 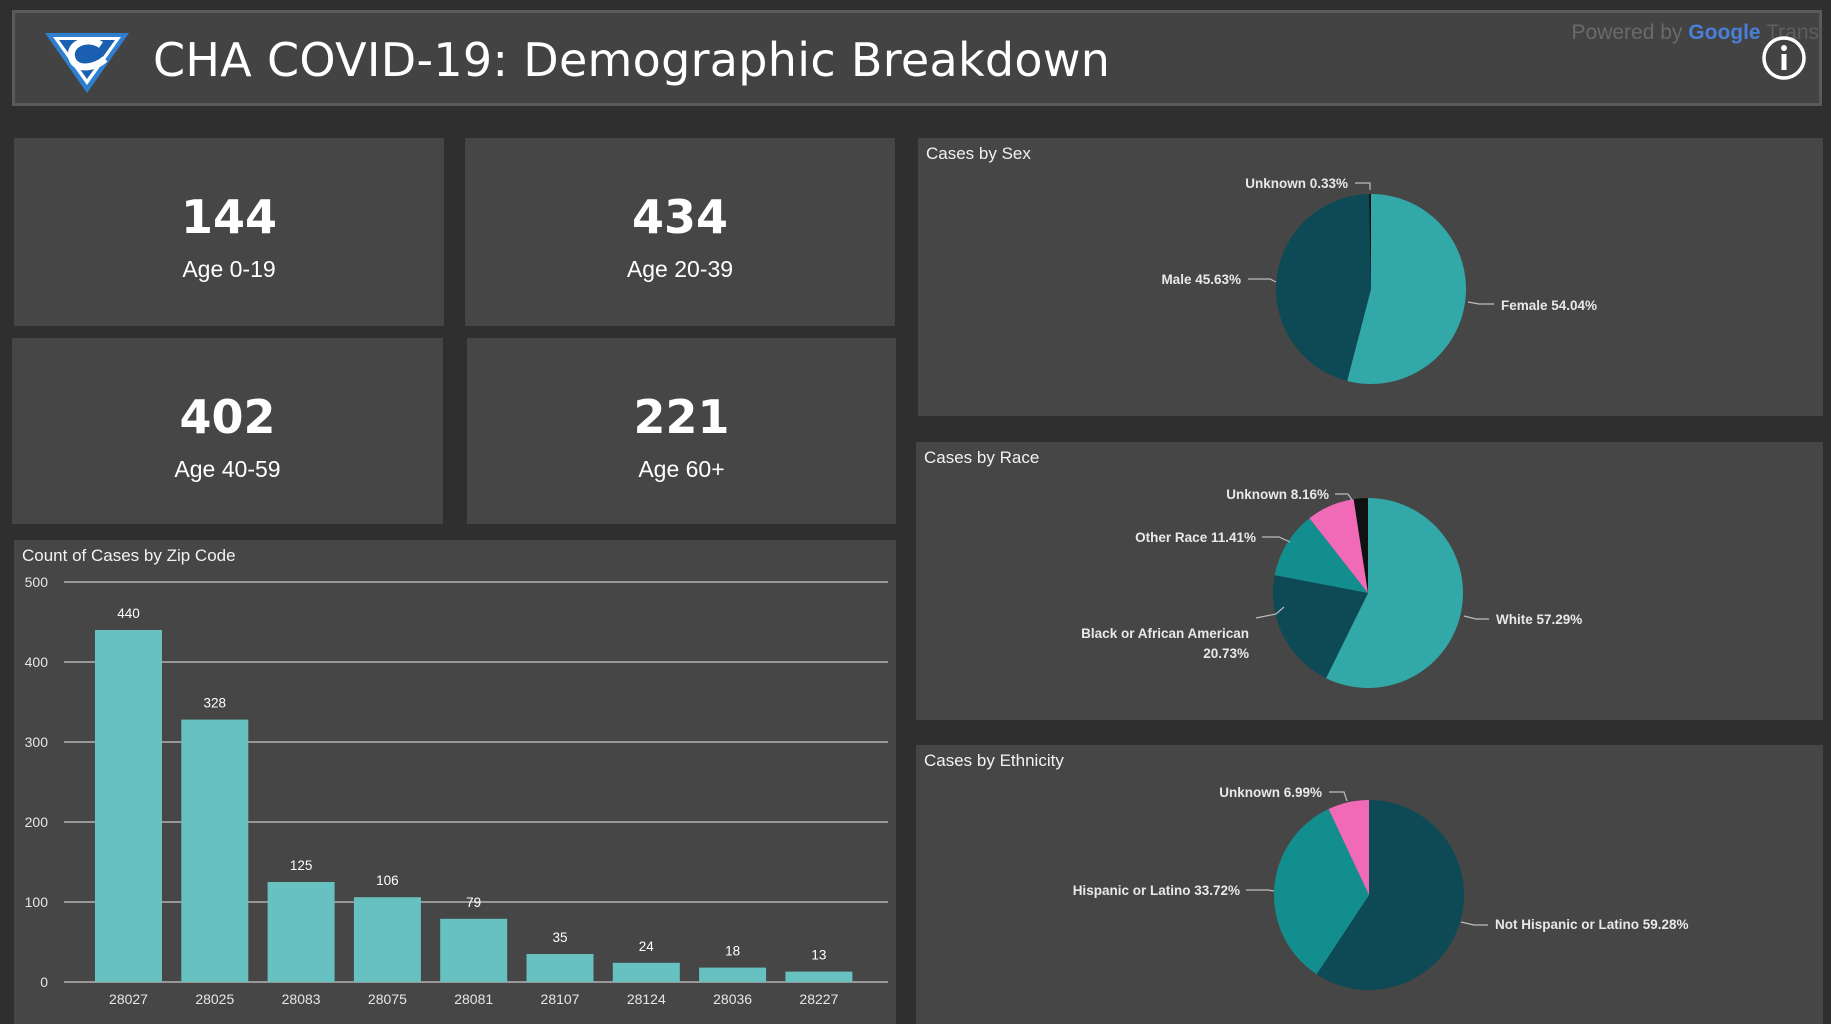 What do you see at coordinates (129, 555) in the screenshot?
I see `zip-chart-title: Count of Cases by Zip Code` at bounding box center [129, 555].